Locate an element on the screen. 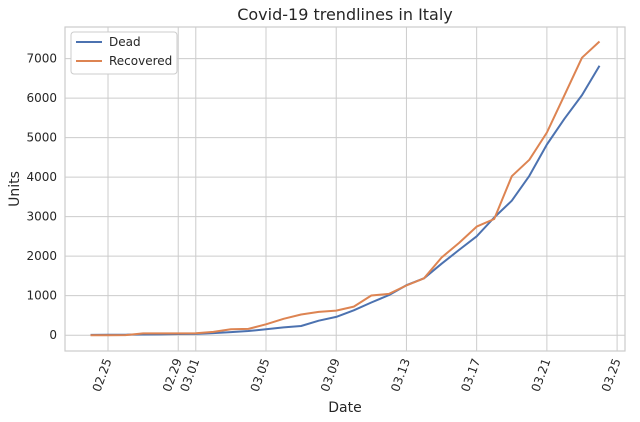 The width and height of the screenshot is (640, 422). x-tick-label: 03.21 is located at coordinates (541, 375).